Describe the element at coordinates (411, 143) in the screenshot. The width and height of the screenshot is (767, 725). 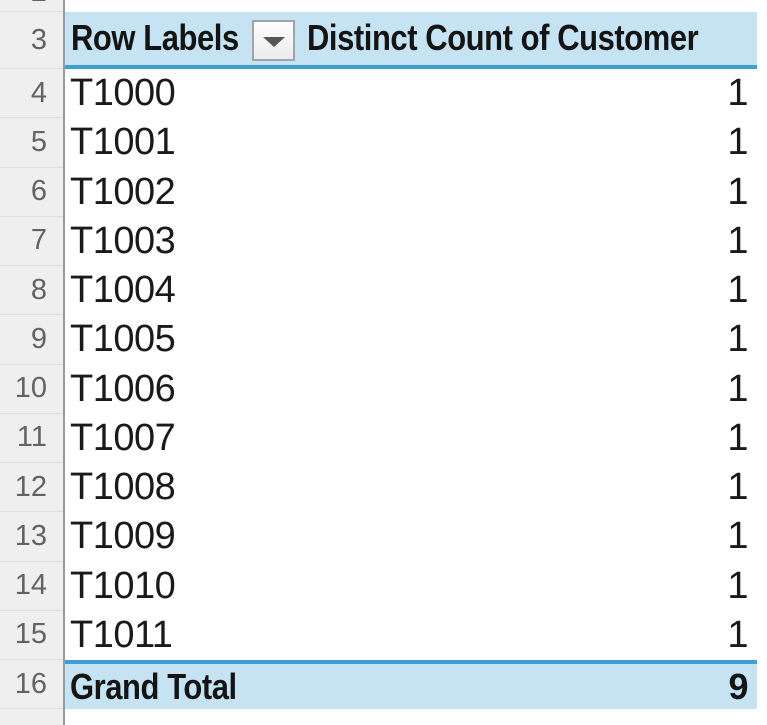
I see `pivot-data-row: T1001 1` at that location.